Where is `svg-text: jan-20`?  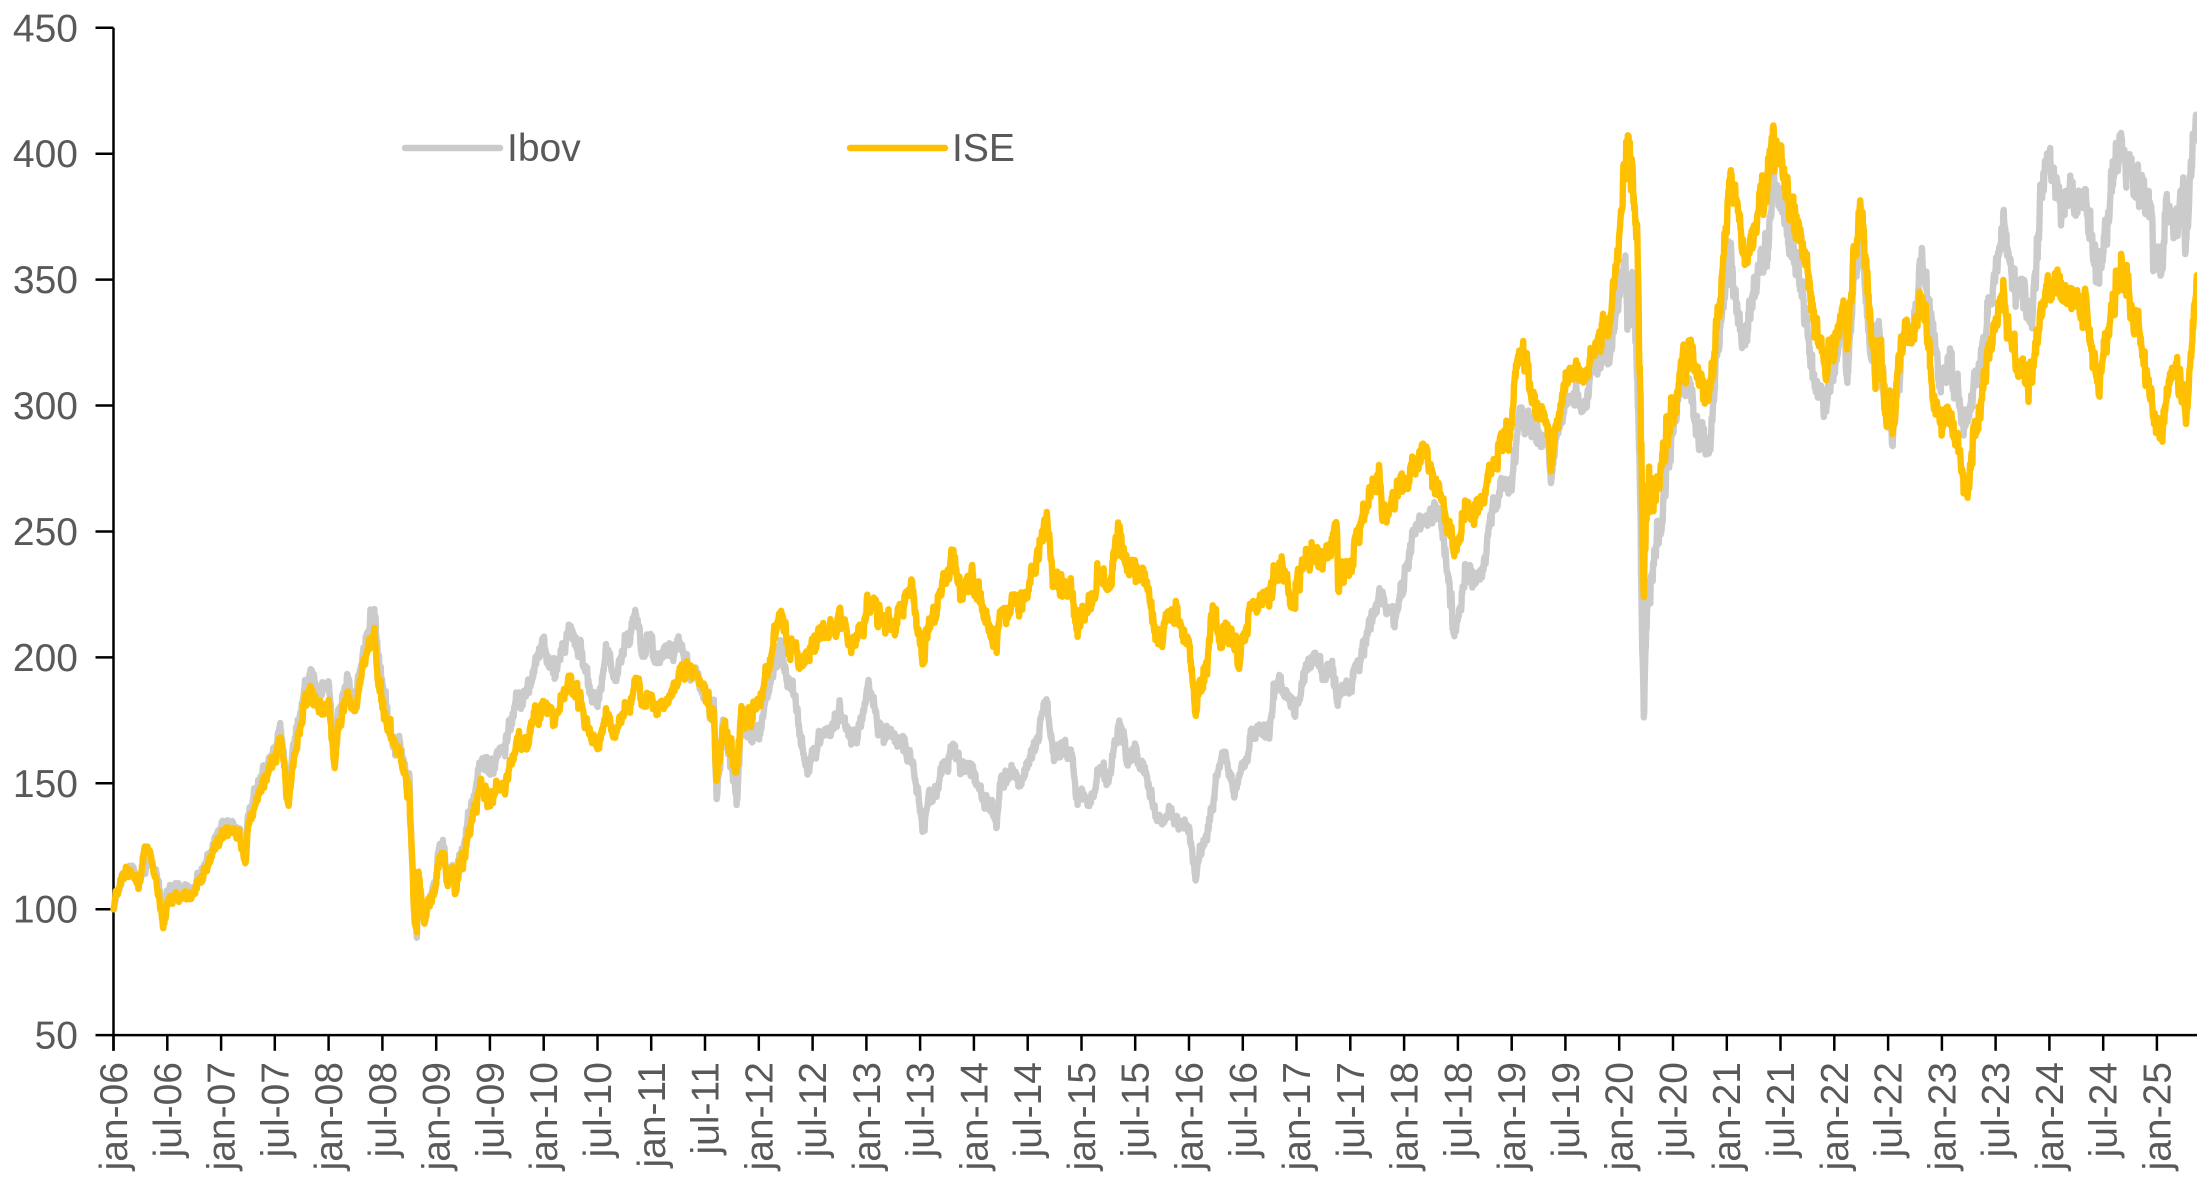
svg-text: jan-20 is located at coordinates (1620, 1116).